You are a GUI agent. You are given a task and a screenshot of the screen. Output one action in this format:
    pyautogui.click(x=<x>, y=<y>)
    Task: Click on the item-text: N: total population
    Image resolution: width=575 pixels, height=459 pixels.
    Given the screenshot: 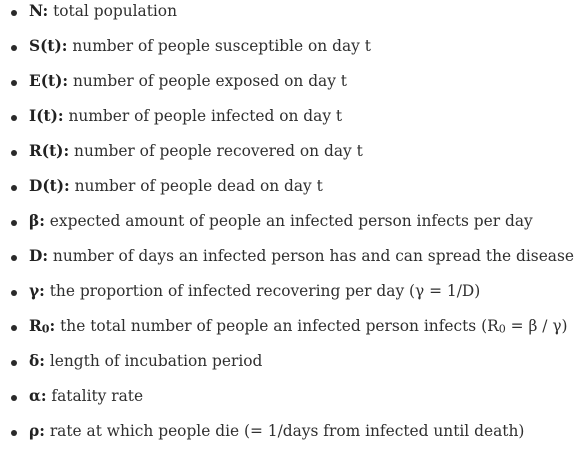 What is the action you would take?
    pyautogui.click(x=103, y=11)
    